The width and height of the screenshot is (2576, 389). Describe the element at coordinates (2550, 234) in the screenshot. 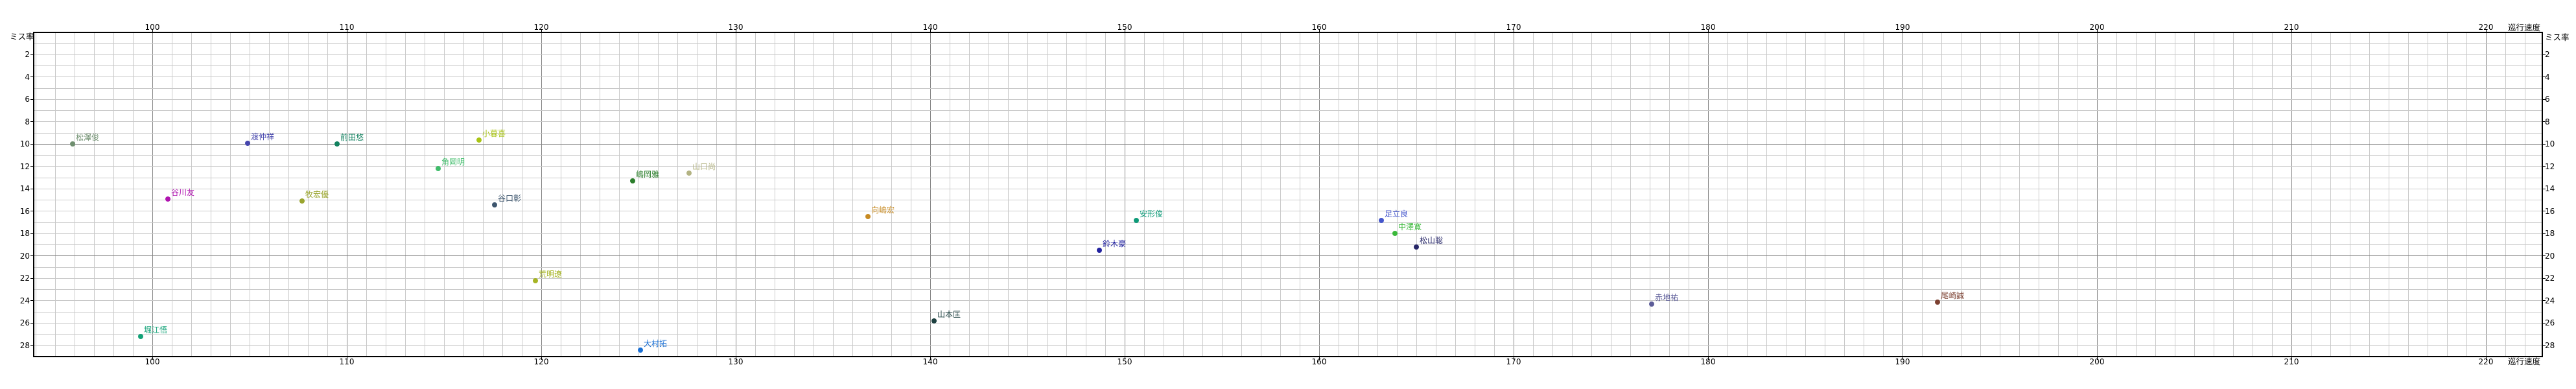

I see `y-tick-label-right: 18` at that location.